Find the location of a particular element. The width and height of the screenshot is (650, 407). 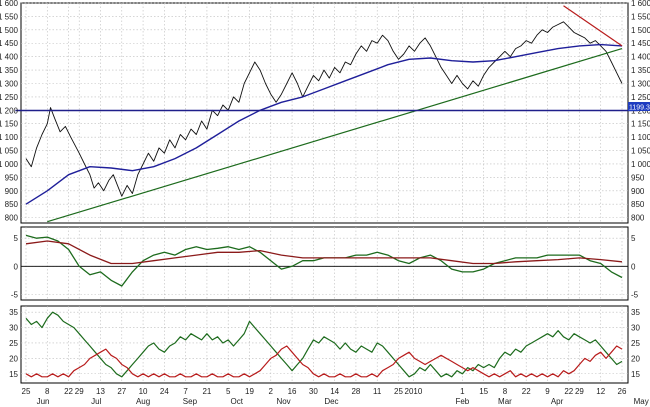

dmi-y-tick-left: 25 is located at coordinates (13, 343).